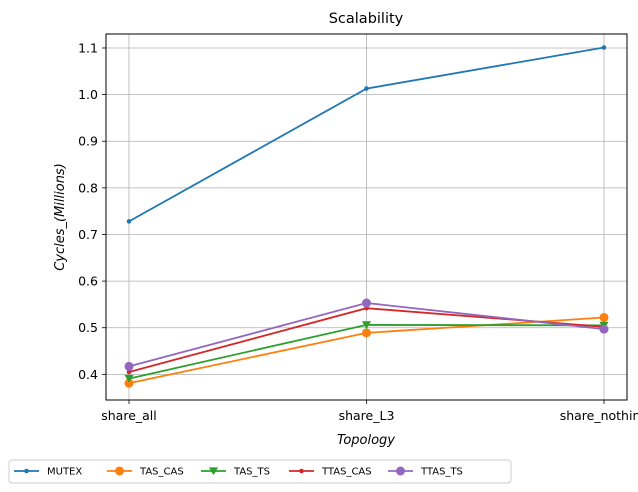  I want to click on legend-item-ttas-cas: TTAS_CAS, so click(330, 472).